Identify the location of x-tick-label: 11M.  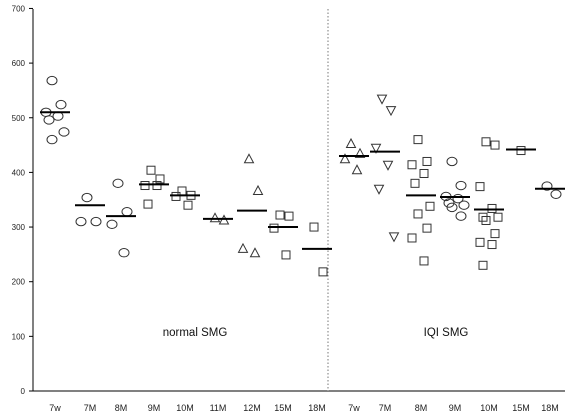
(218, 408).